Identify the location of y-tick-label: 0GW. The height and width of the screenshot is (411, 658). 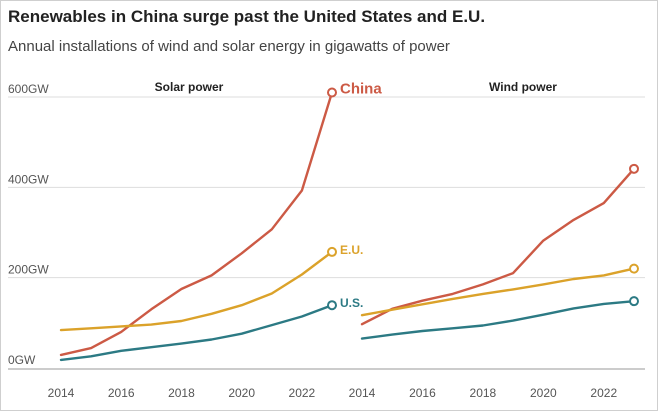
(22, 360).